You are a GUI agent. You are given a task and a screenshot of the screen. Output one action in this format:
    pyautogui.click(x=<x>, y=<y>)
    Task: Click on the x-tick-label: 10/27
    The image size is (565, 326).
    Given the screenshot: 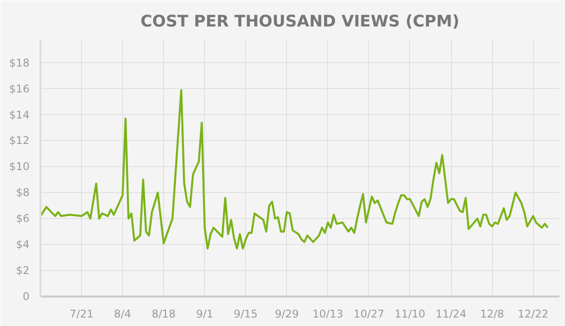 What is the action you would take?
    pyautogui.click(x=369, y=314)
    